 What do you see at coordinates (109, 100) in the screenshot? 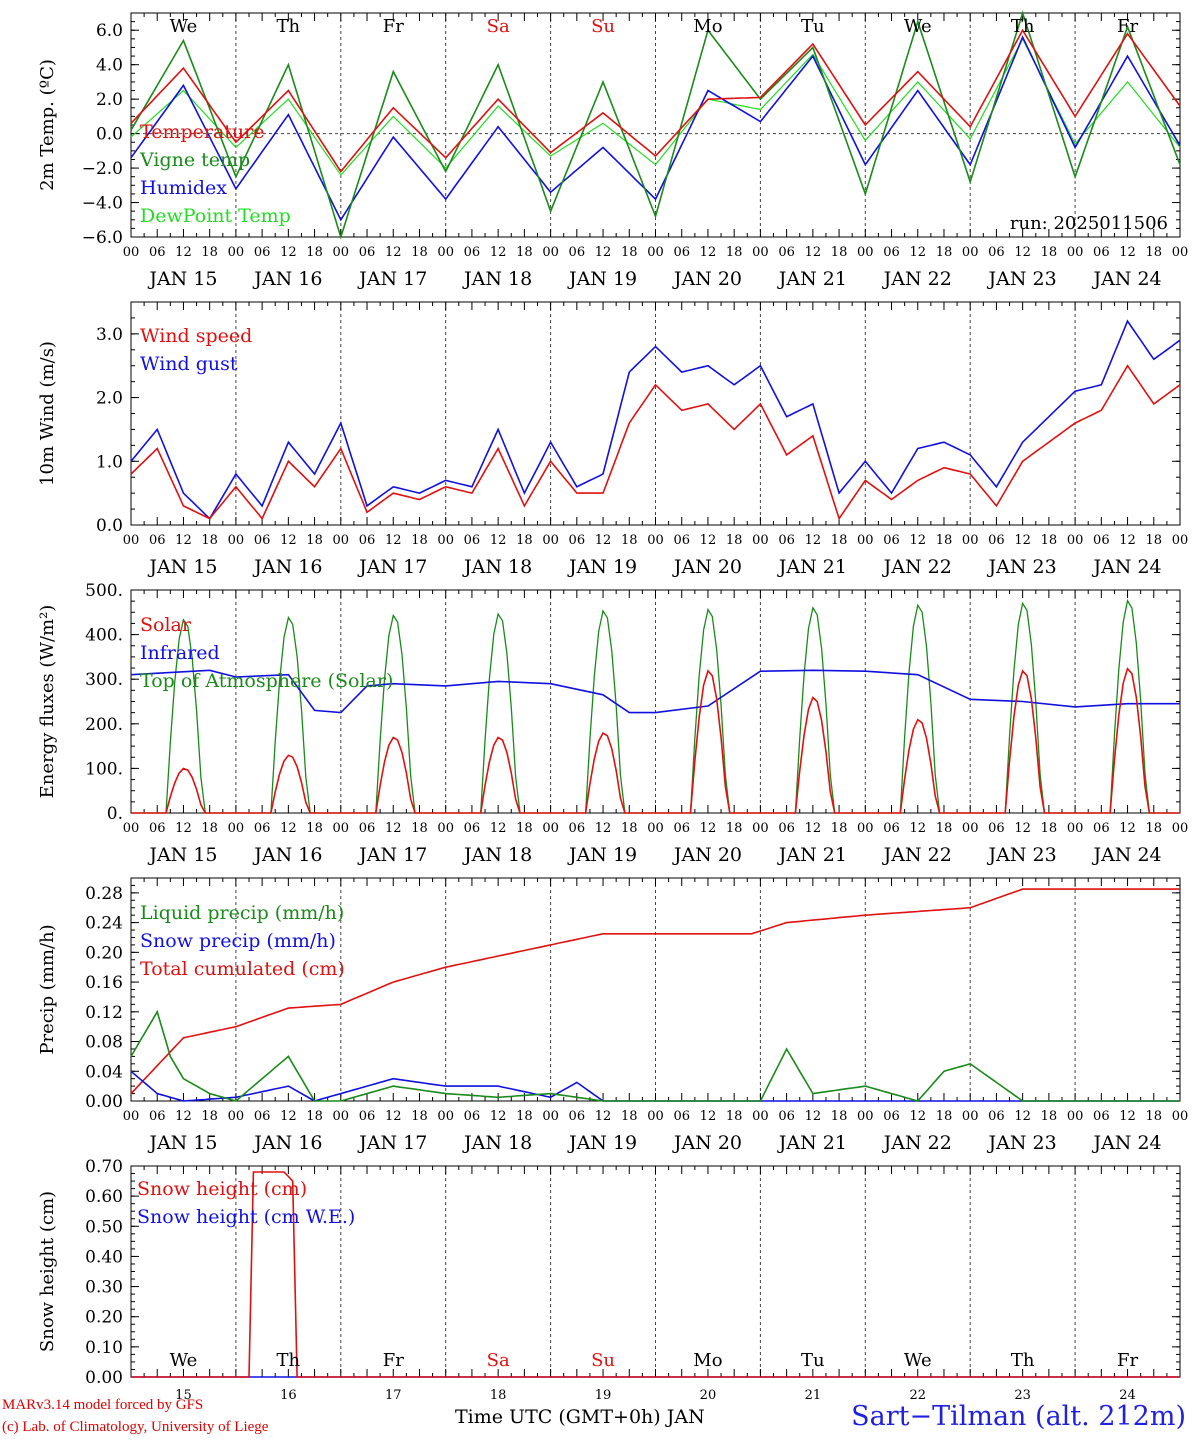
I see `y-tick-label: 2.0` at bounding box center [109, 100].